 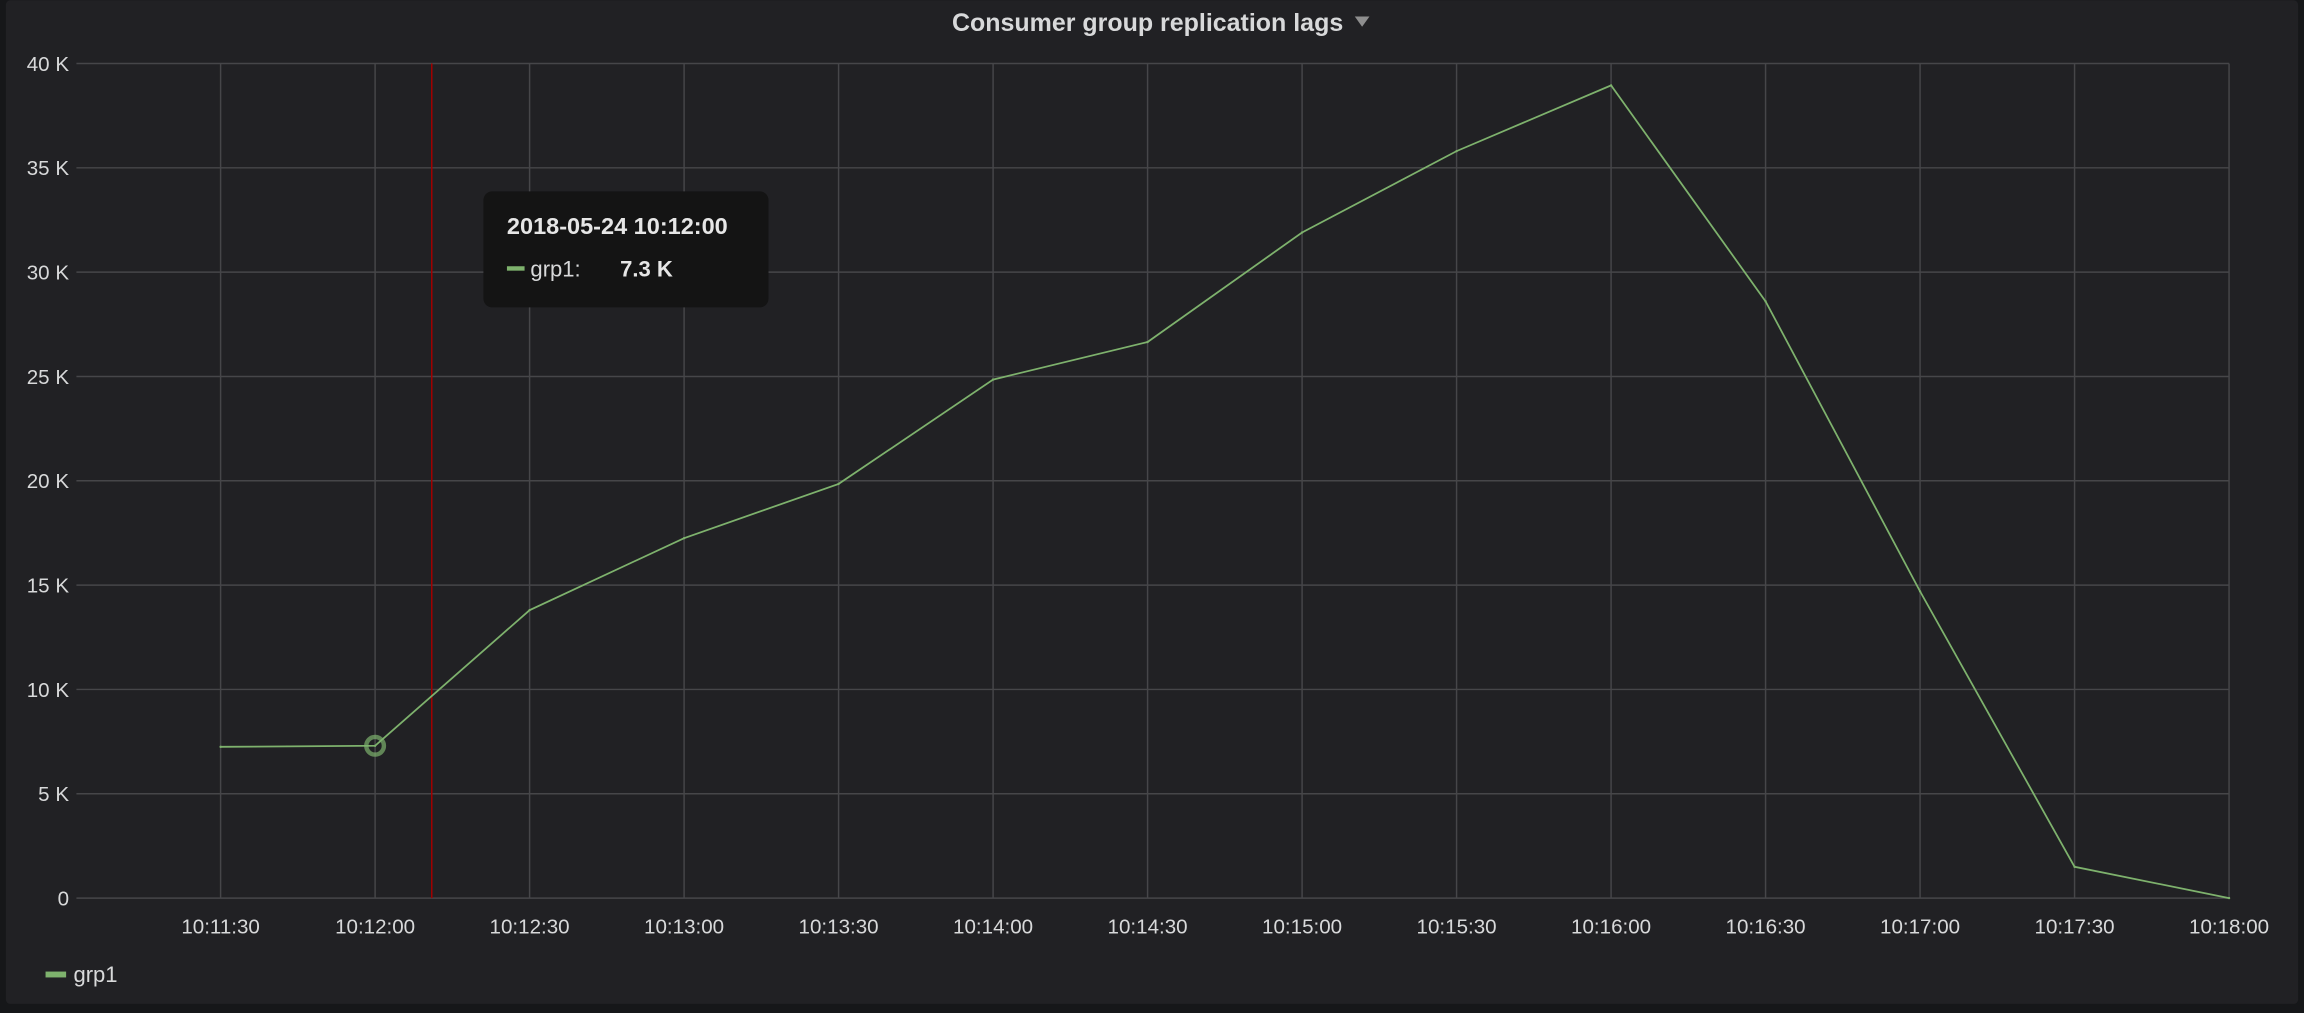 I want to click on y-tick-label: 20 K, so click(x=48, y=481).